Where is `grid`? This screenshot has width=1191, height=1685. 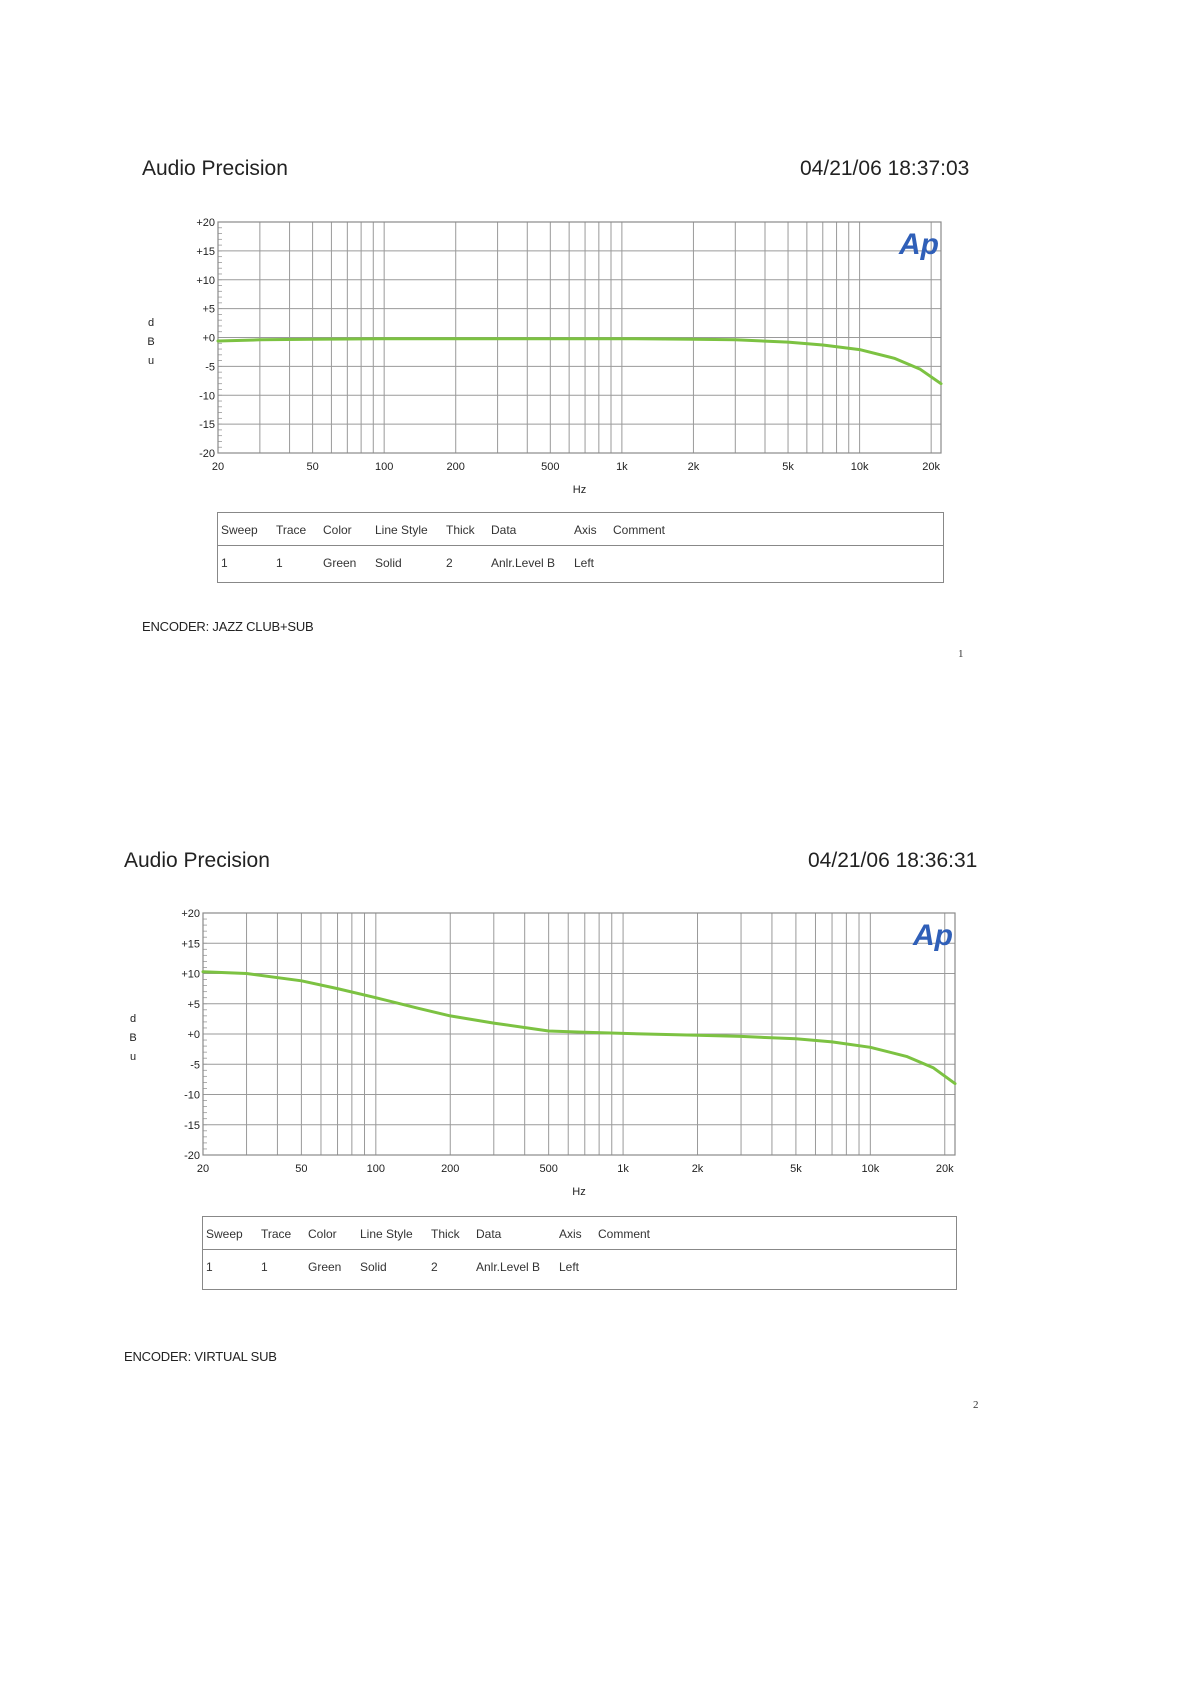 grid is located at coordinates (579, 1034).